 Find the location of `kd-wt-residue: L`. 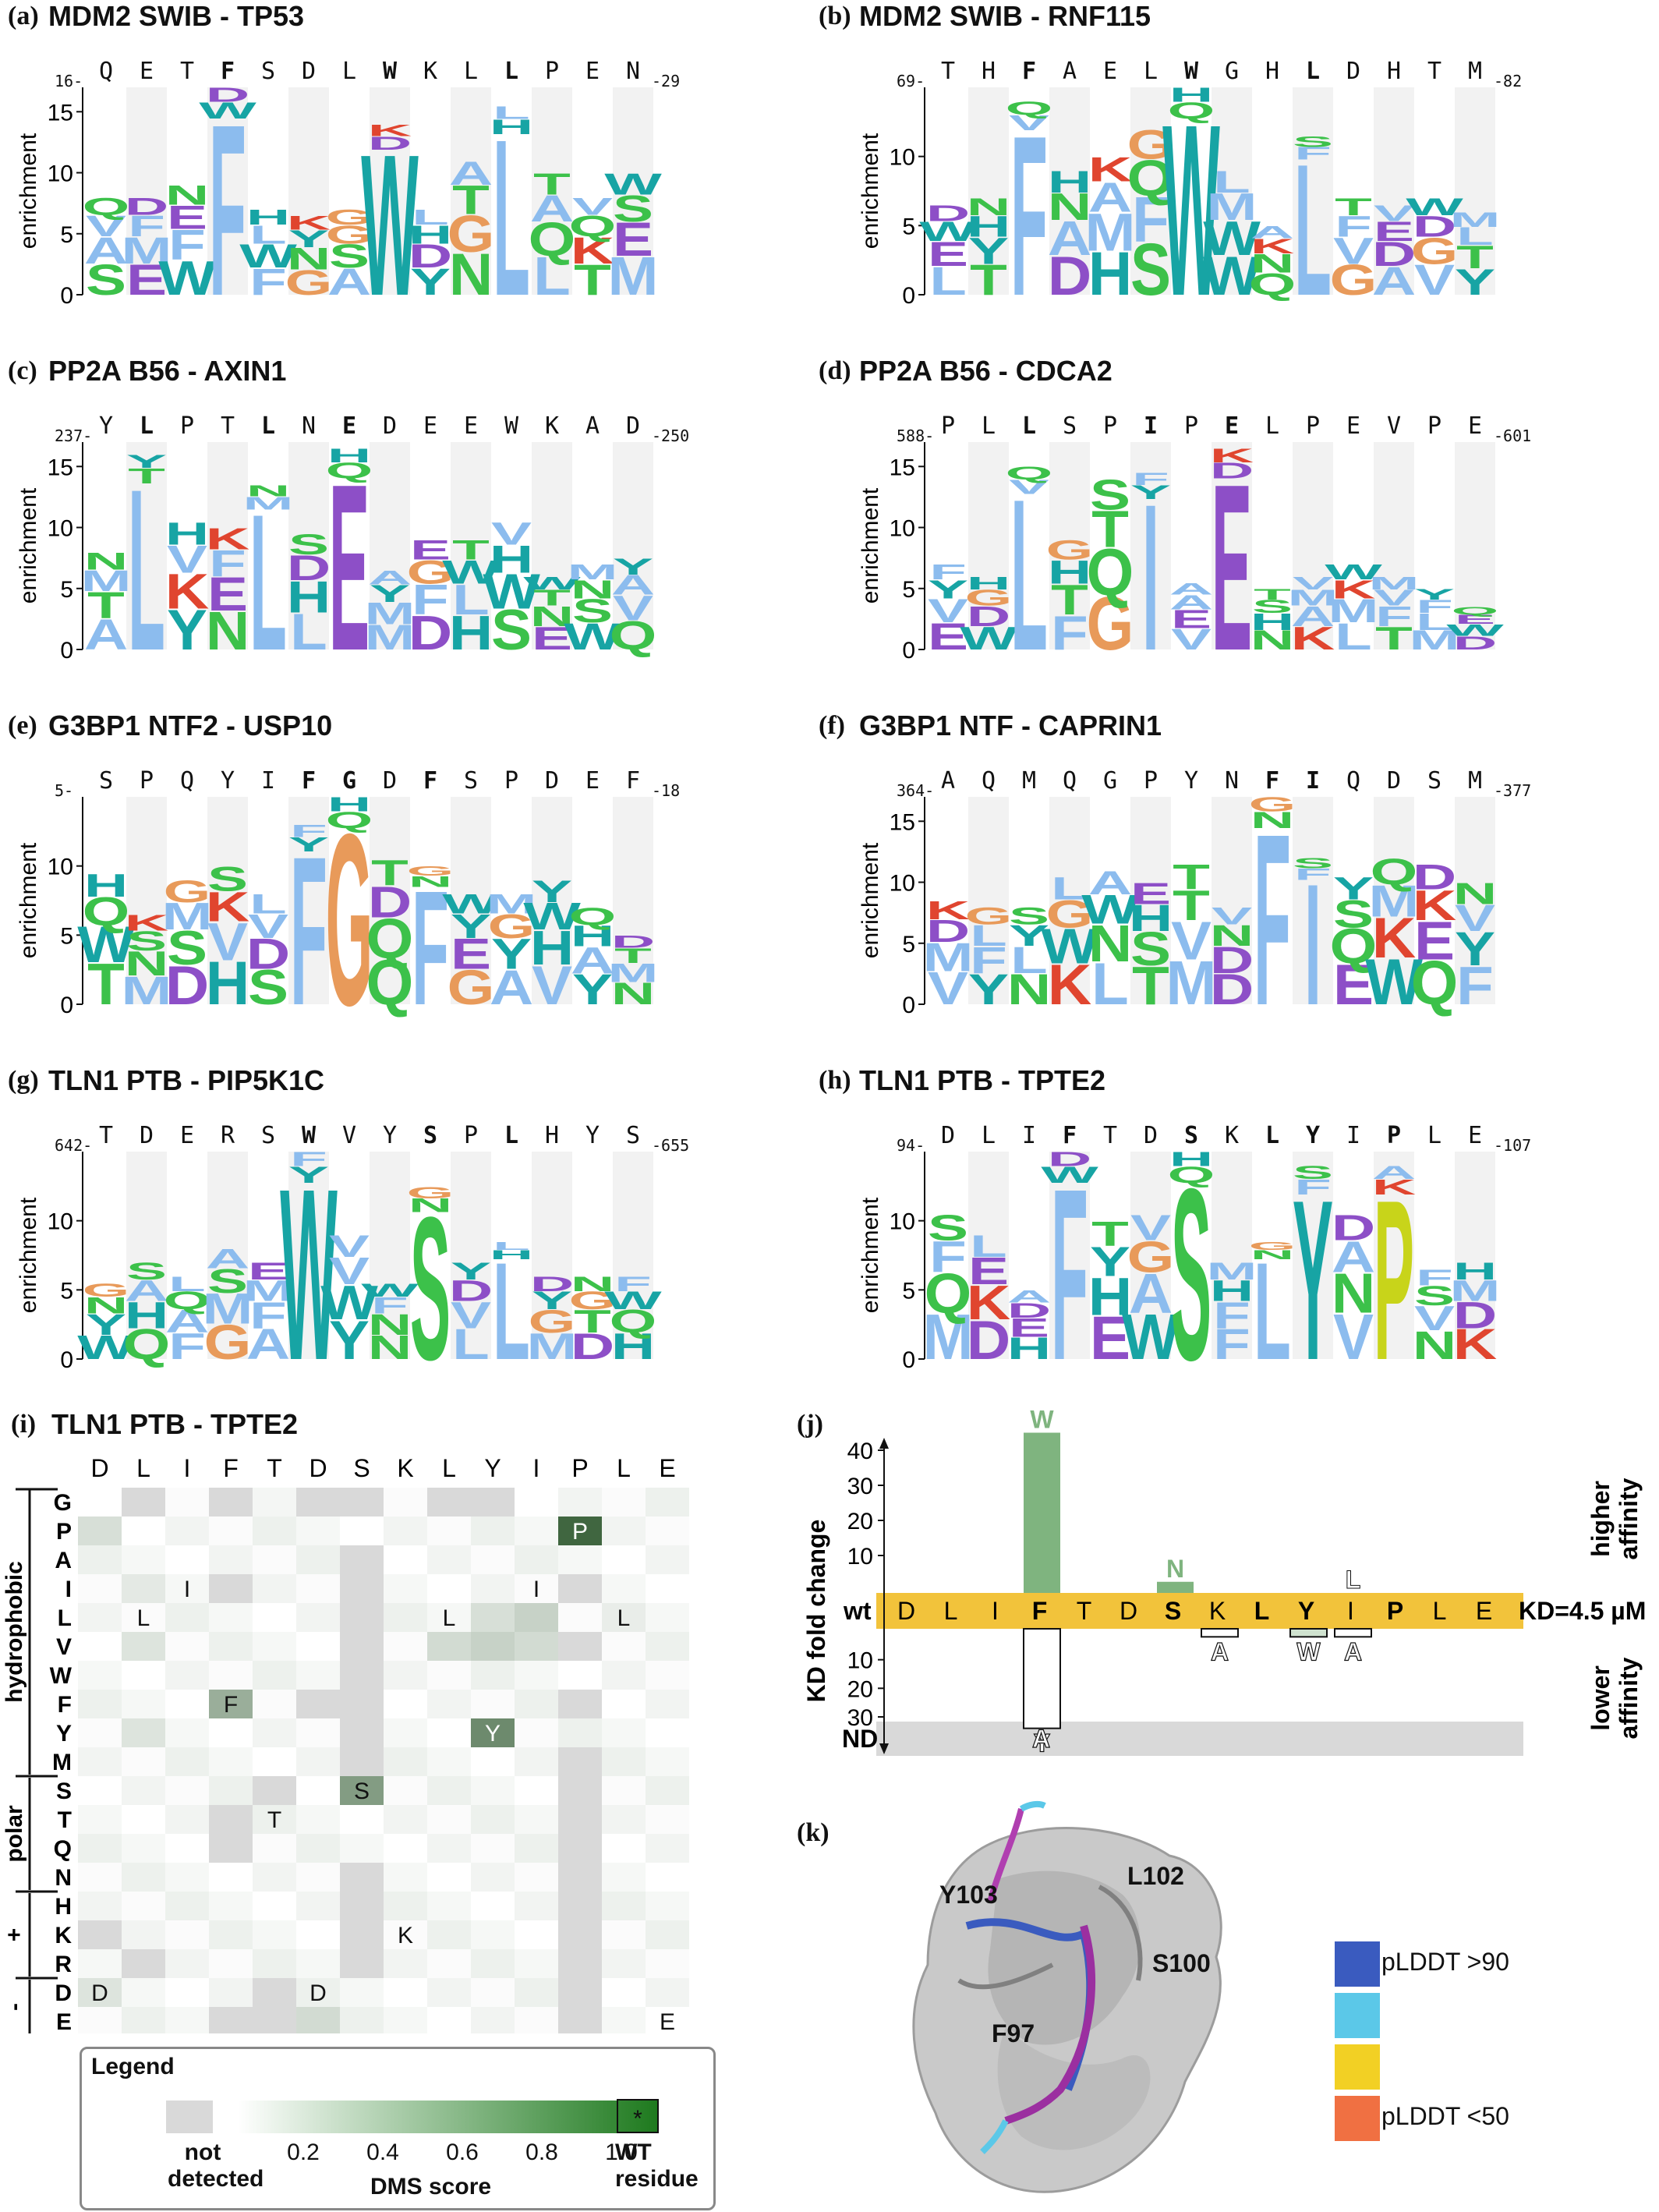

kd-wt-residue: L is located at coordinates (1440, 1611).